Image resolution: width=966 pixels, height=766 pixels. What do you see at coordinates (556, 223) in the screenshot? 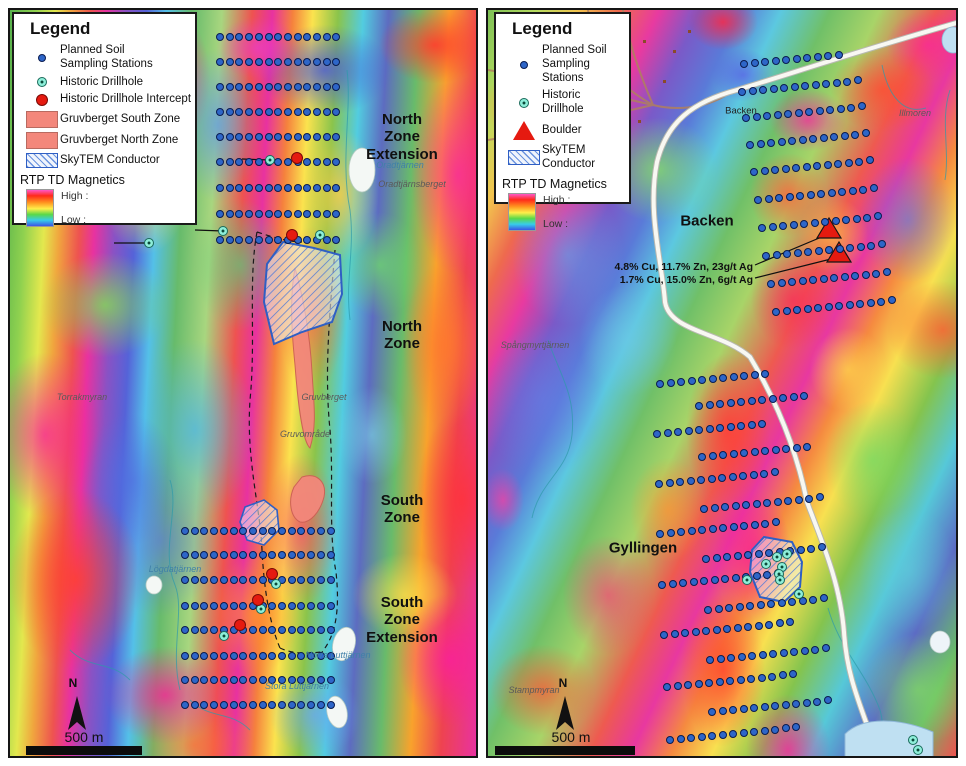
I see `magnetics-low-label: Low :` at bounding box center [556, 223].